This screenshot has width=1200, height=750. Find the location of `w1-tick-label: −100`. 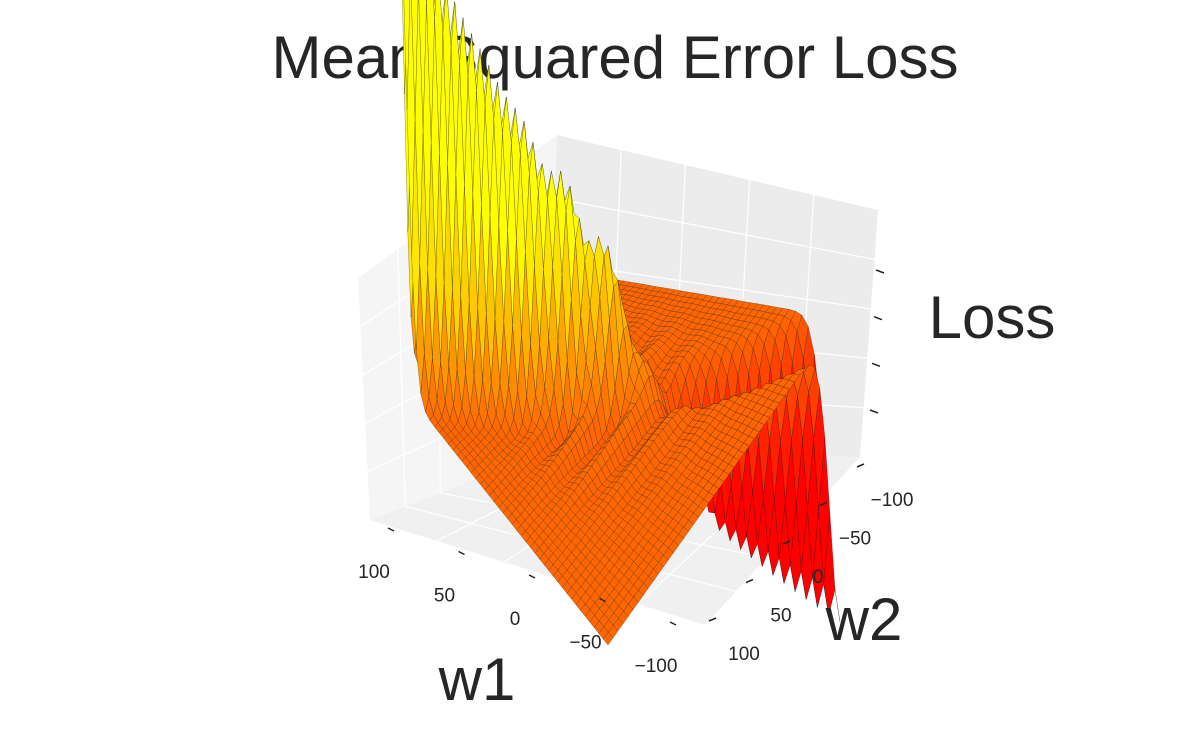

w1-tick-label: −100 is located at coordinates (656, 666).